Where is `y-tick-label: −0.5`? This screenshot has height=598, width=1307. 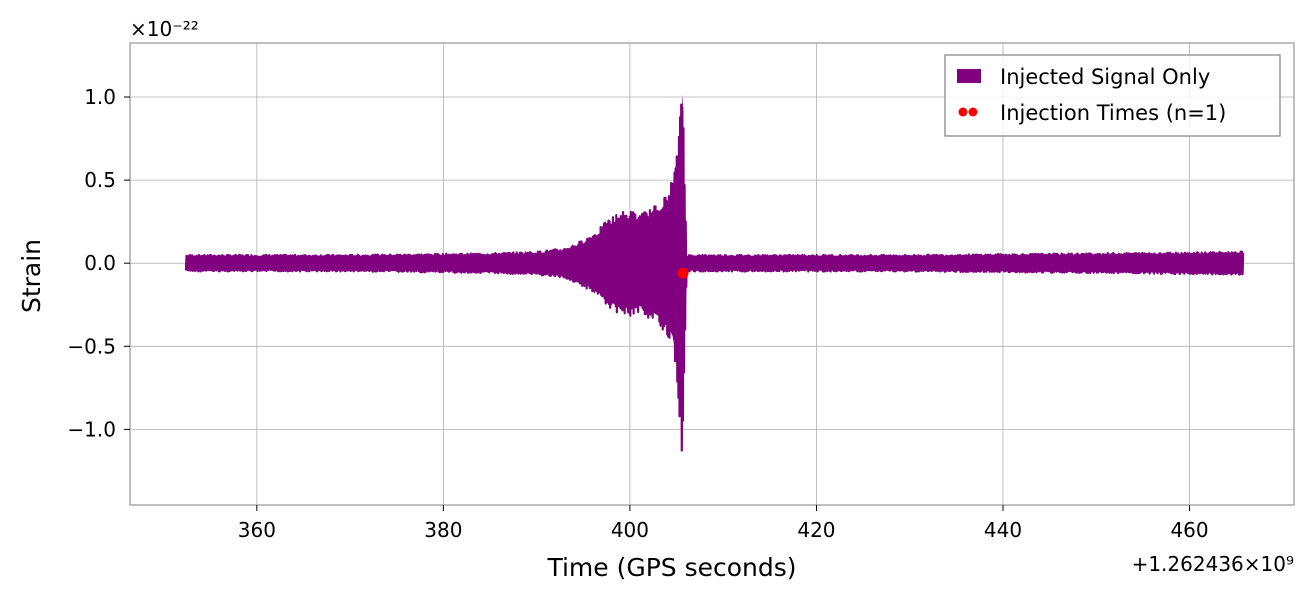
y-tick-label: −0.5 is located at coordinates (91, 346).